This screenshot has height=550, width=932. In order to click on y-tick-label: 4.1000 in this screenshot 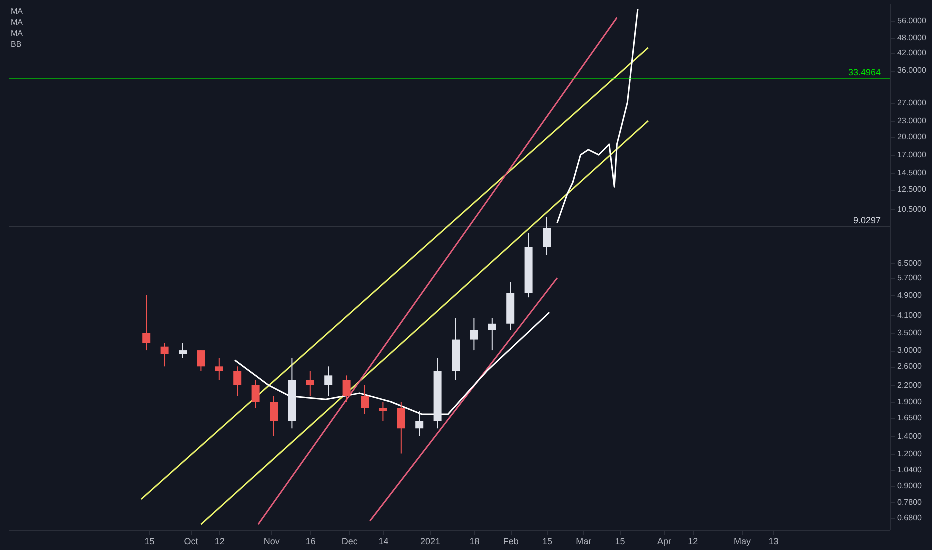, I will do `click(910, 315)`.